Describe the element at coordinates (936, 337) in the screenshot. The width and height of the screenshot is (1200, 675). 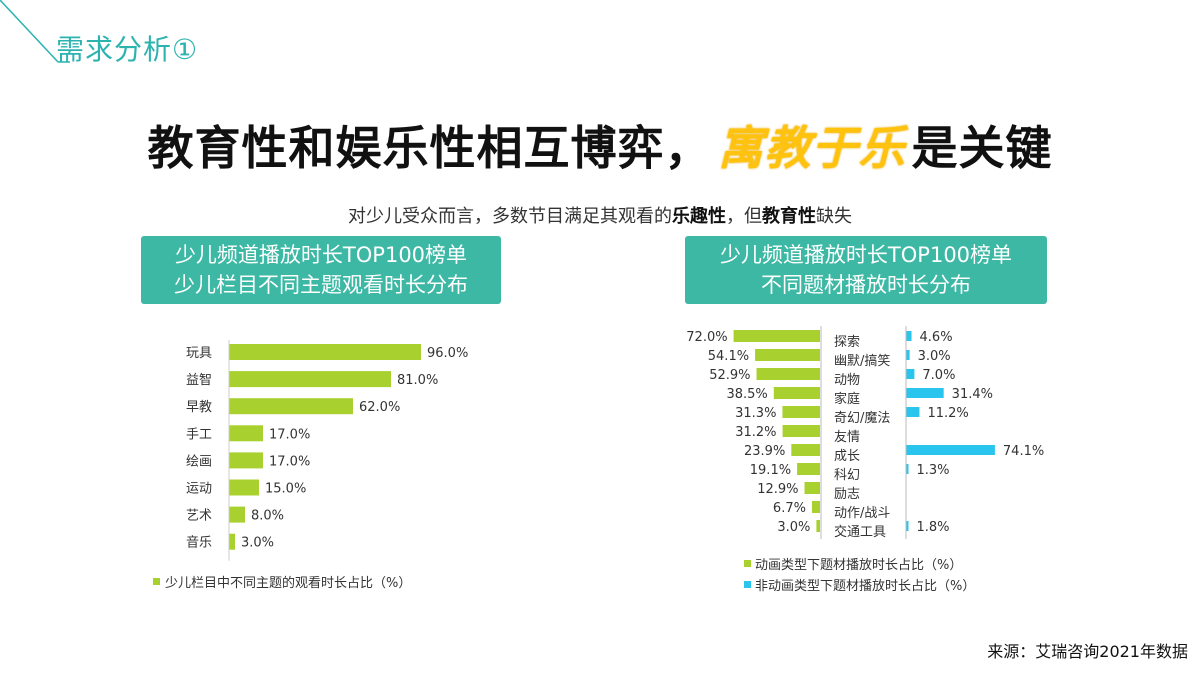
I see `right-chart-blue-value: 4.6%` at that location.